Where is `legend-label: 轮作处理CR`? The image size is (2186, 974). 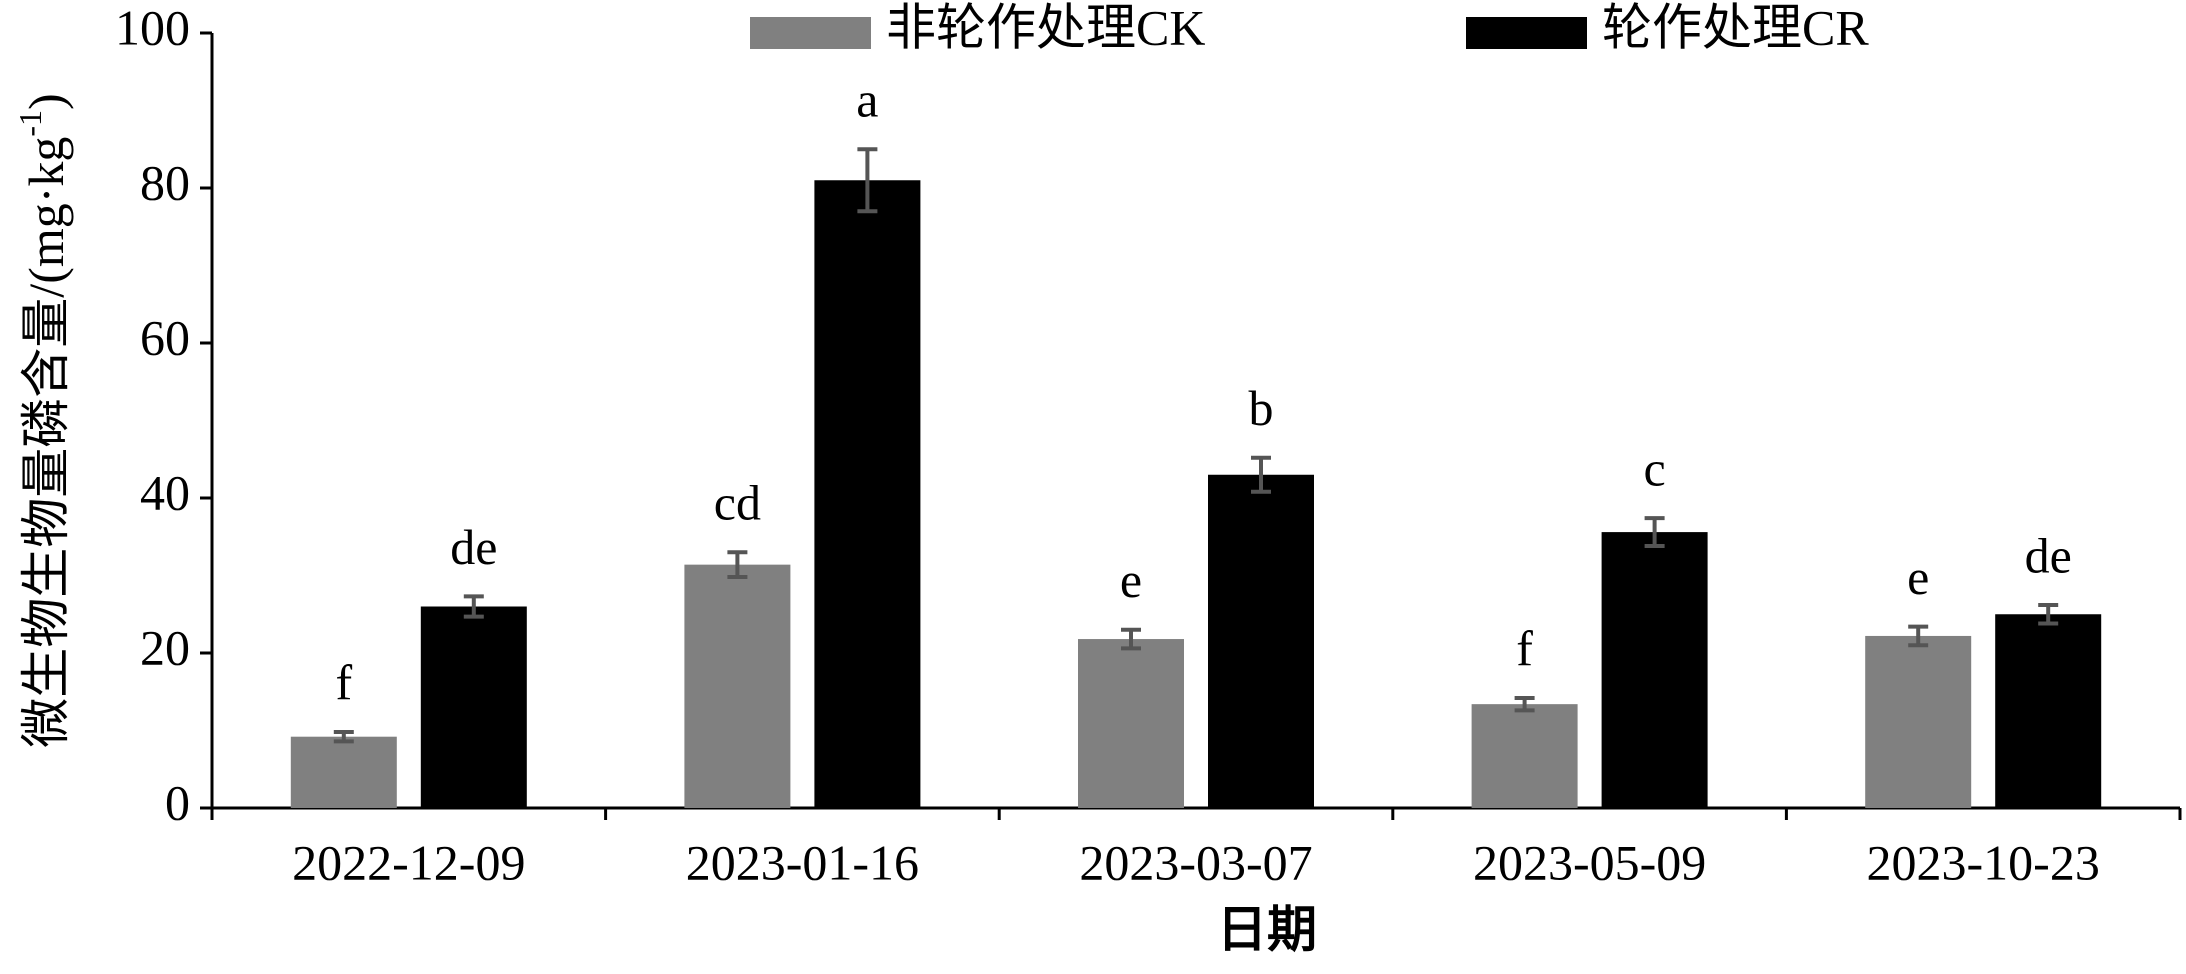 legend-label: 轮作处理CR is located at coordinates (1735, 27).